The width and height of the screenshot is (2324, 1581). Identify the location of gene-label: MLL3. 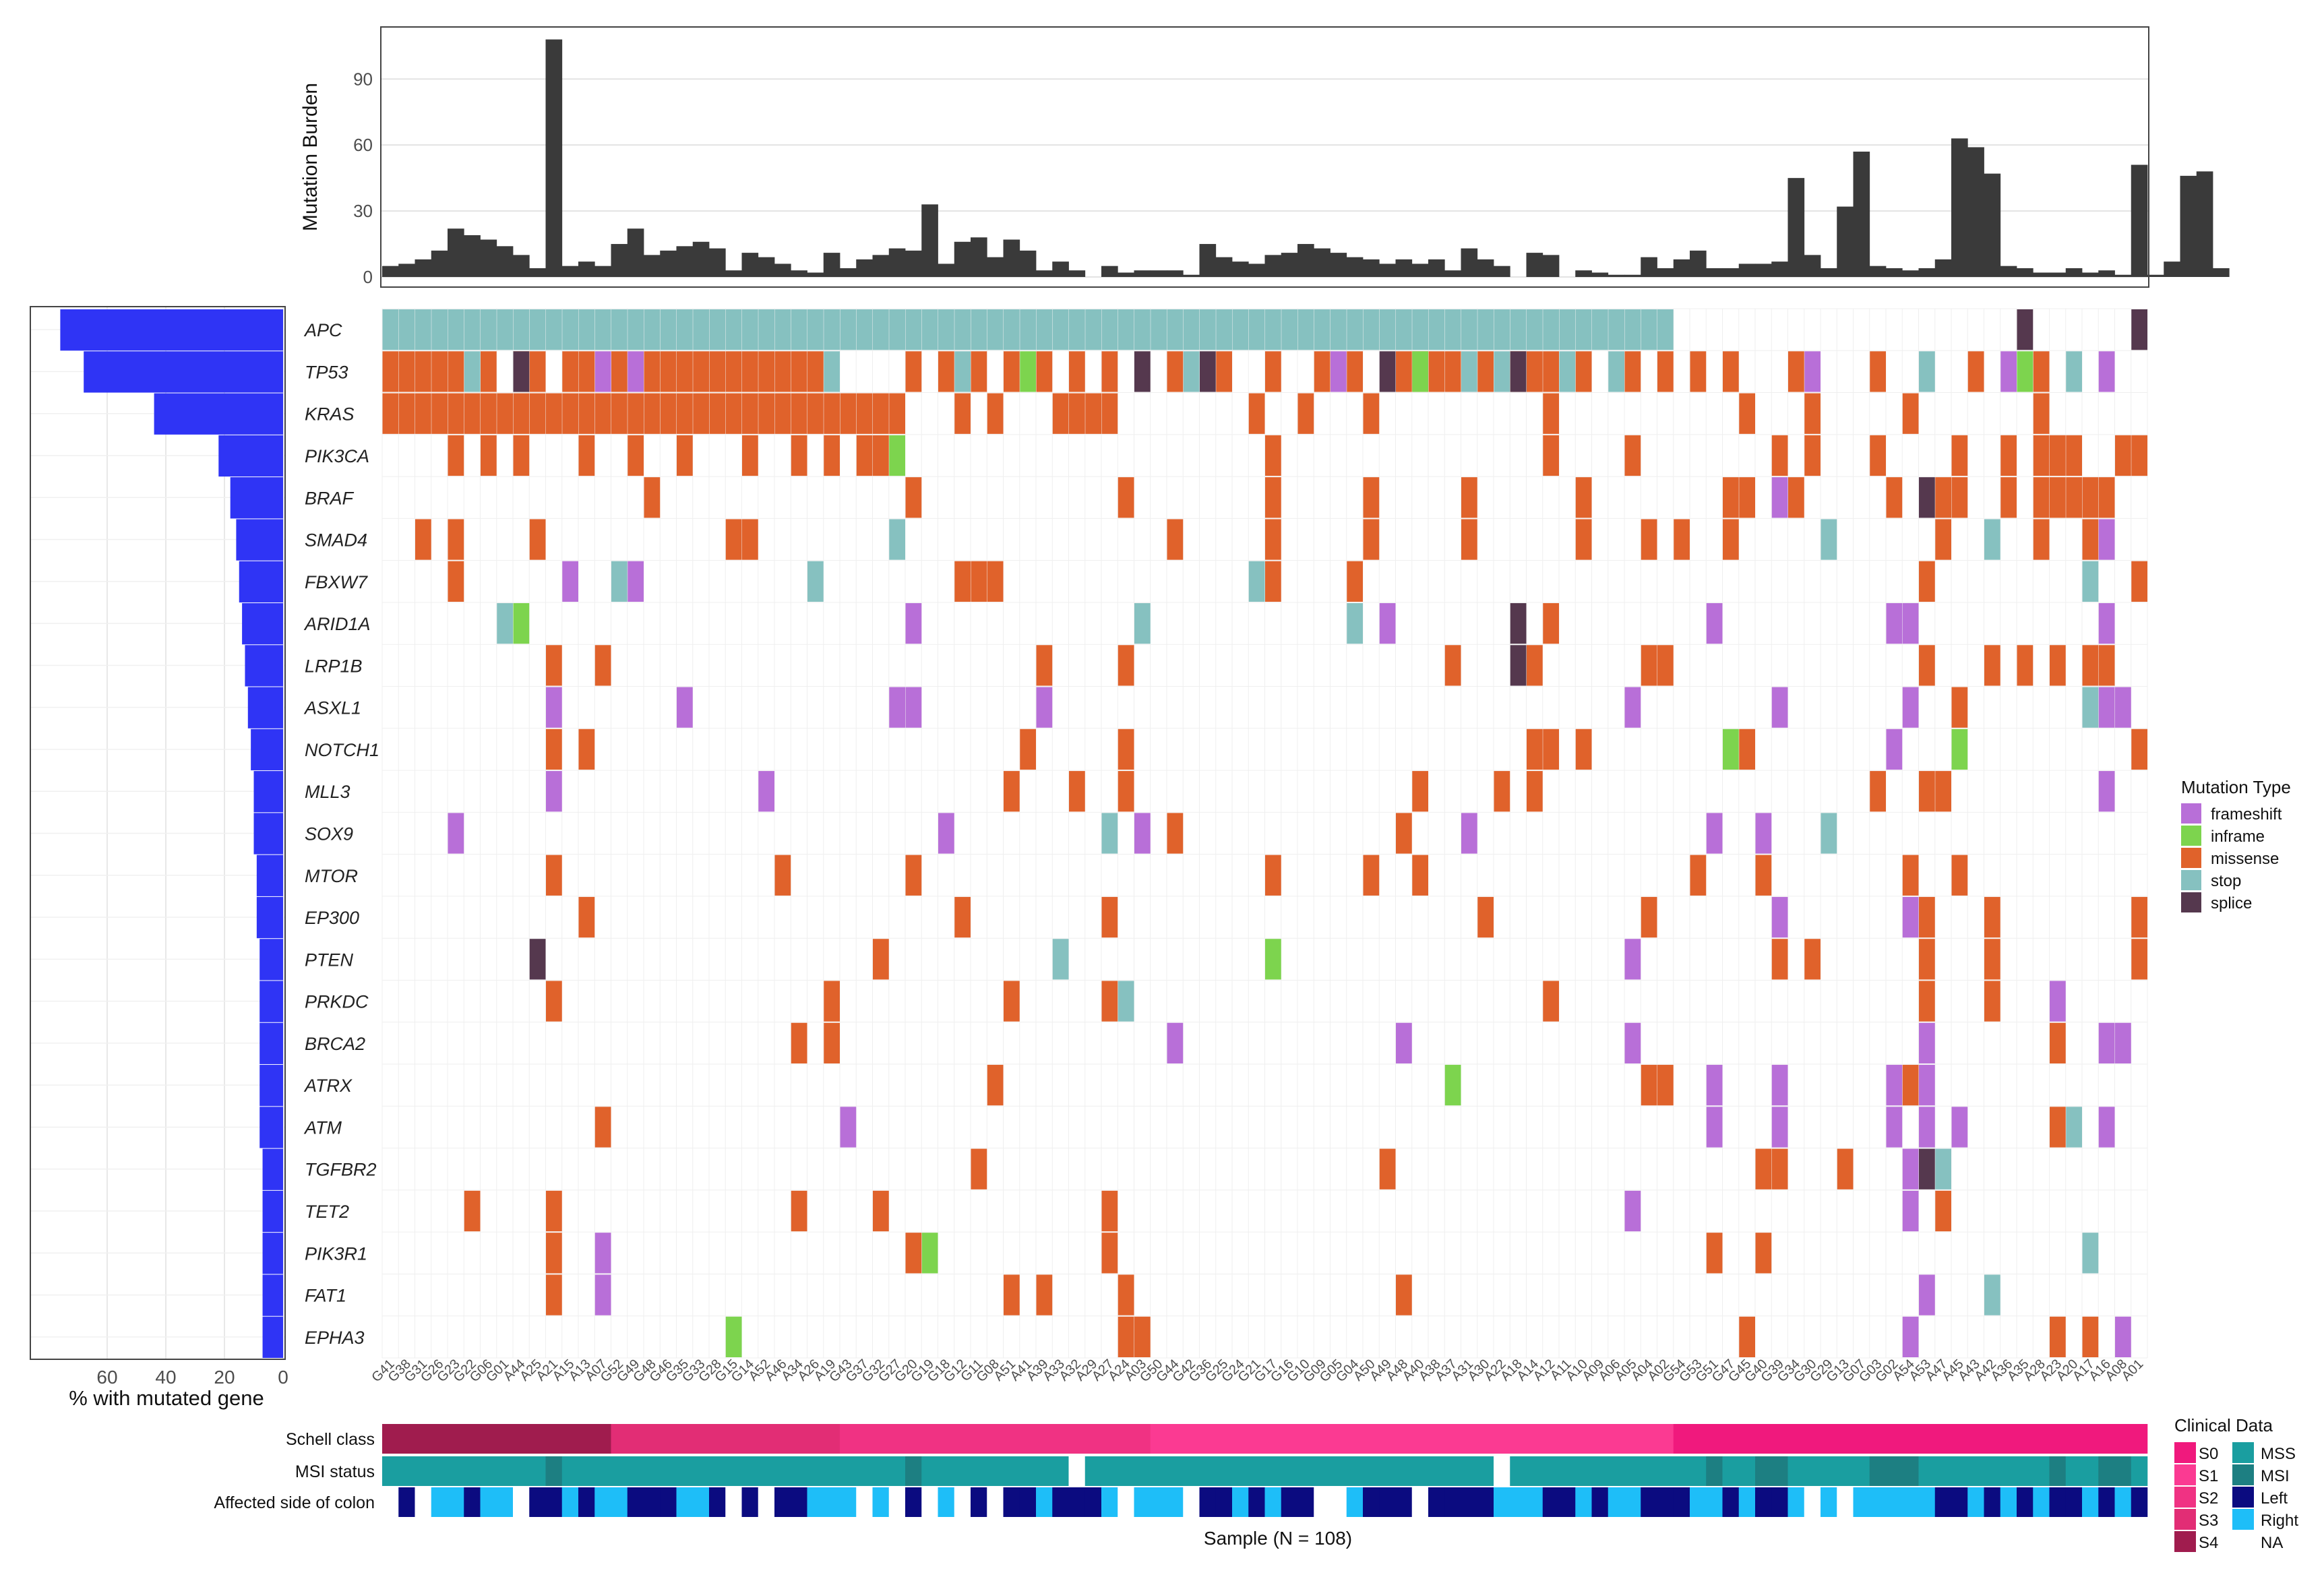
(327, 792).